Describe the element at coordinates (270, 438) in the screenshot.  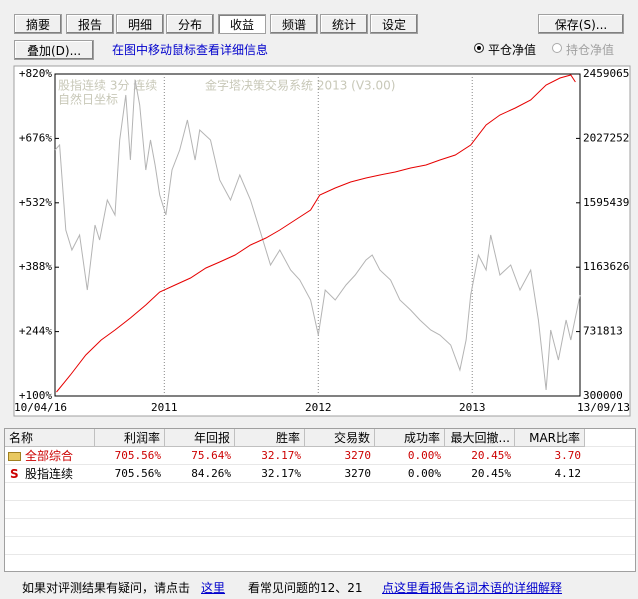
I see `column-header: 胜率` at that location.